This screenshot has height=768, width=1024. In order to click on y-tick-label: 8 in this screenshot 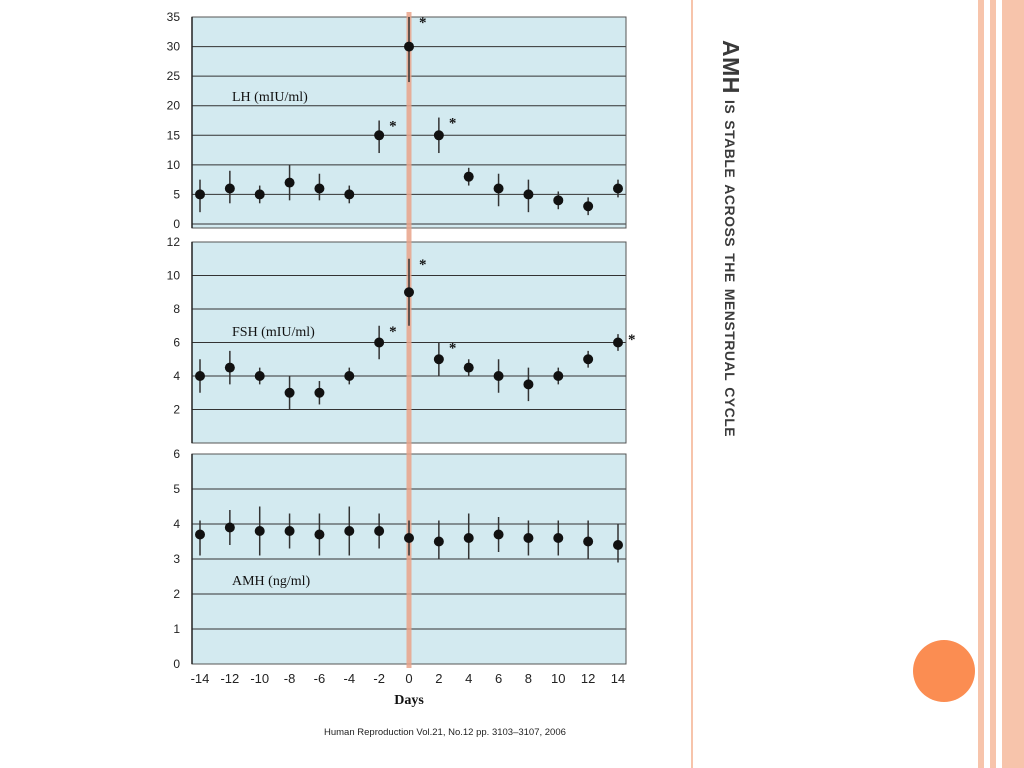, I will do `click(176, 309)`.